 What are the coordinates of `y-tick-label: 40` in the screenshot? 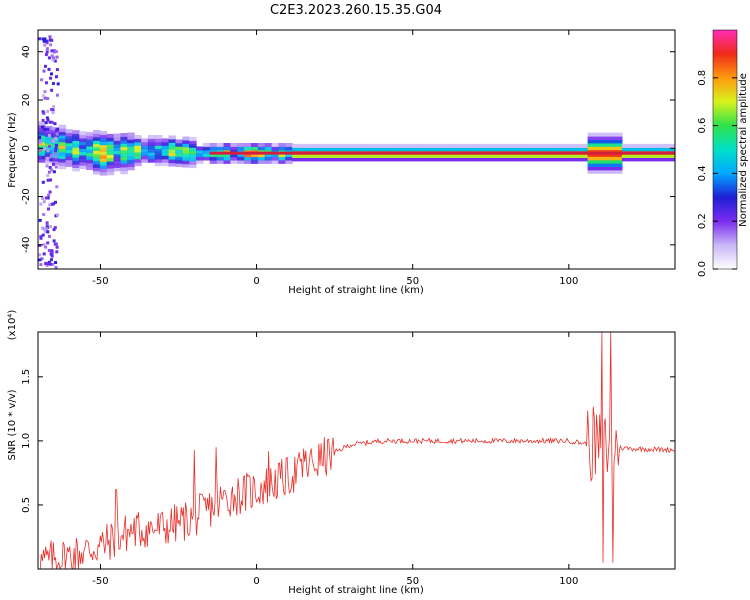 It's located at (26, 51).